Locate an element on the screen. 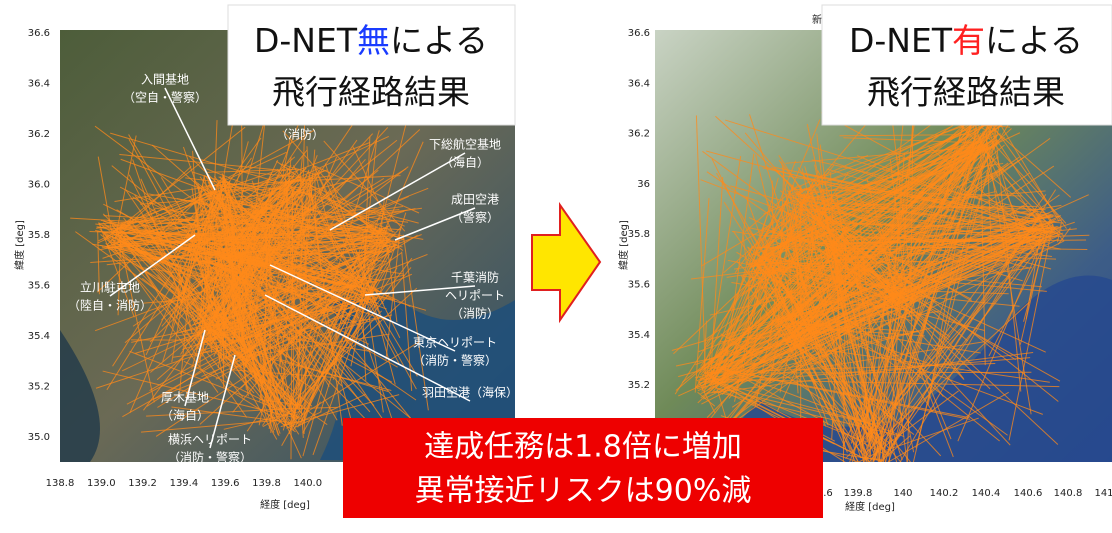  x-axis-label: 経度 [deg] is located at coordinates (285, 504).